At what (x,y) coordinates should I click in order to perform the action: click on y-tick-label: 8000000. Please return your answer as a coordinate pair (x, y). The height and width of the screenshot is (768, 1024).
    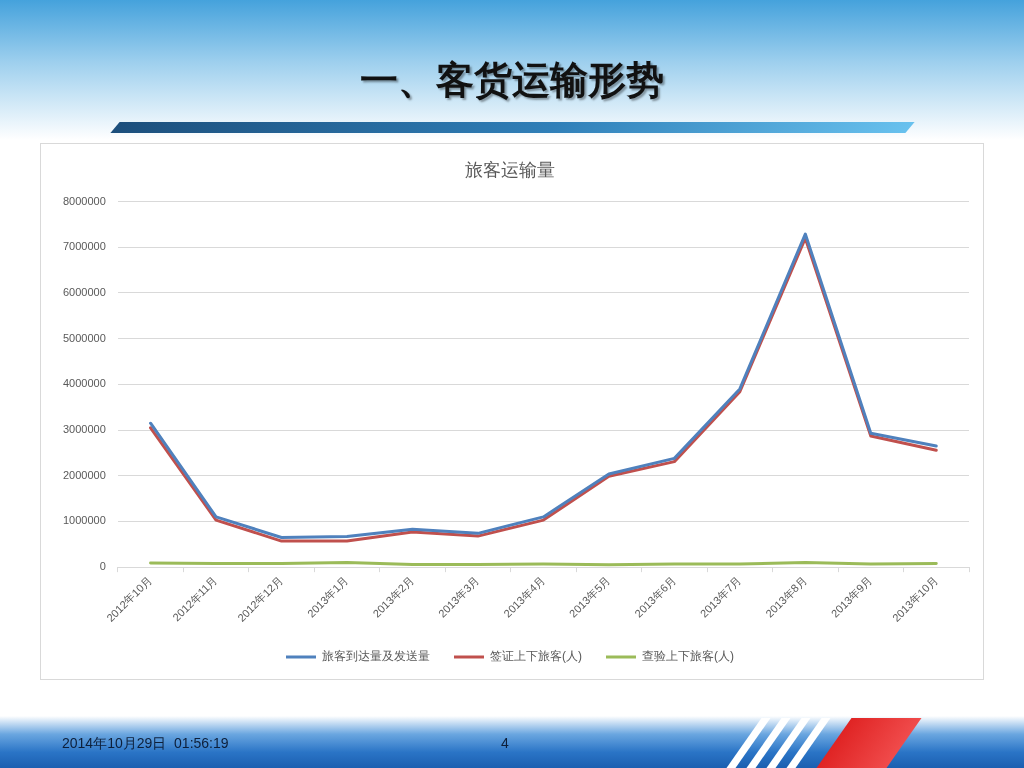
    Looking at the image, I should click on (84, 200).